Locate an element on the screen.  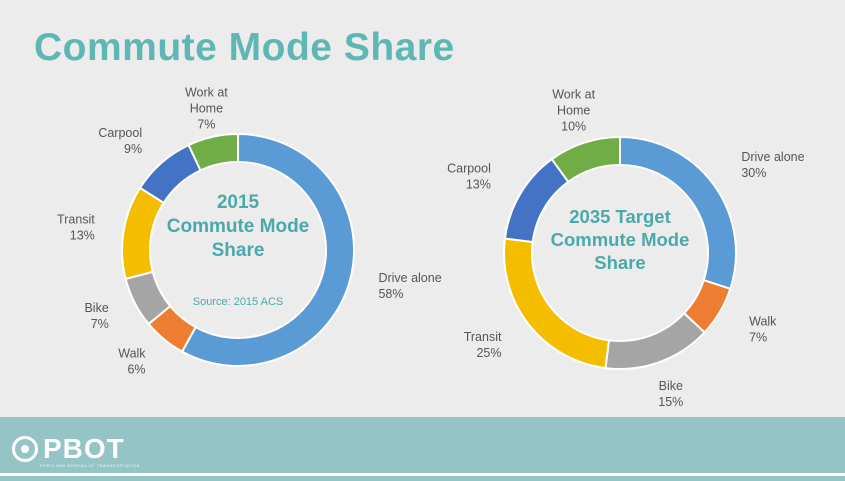
slice-label-work-at-home: Work at Home 7% is located at coordinates (206, 108).